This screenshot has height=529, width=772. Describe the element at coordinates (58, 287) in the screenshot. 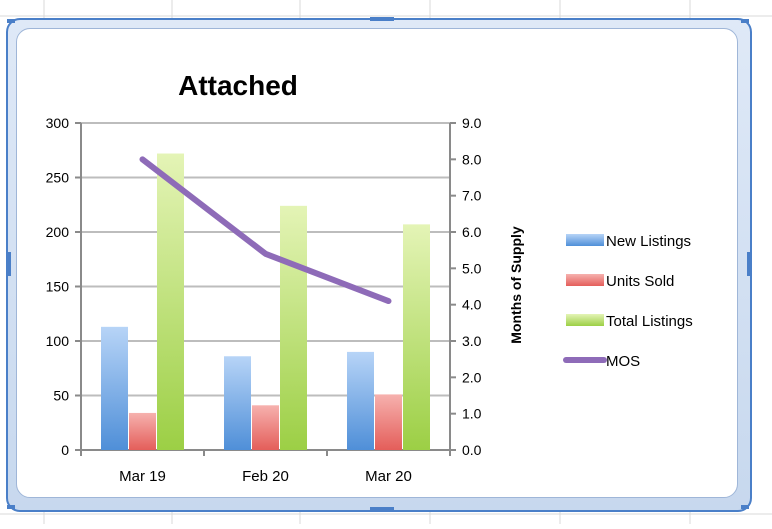

I see `left-tick-label: 150` at that location.